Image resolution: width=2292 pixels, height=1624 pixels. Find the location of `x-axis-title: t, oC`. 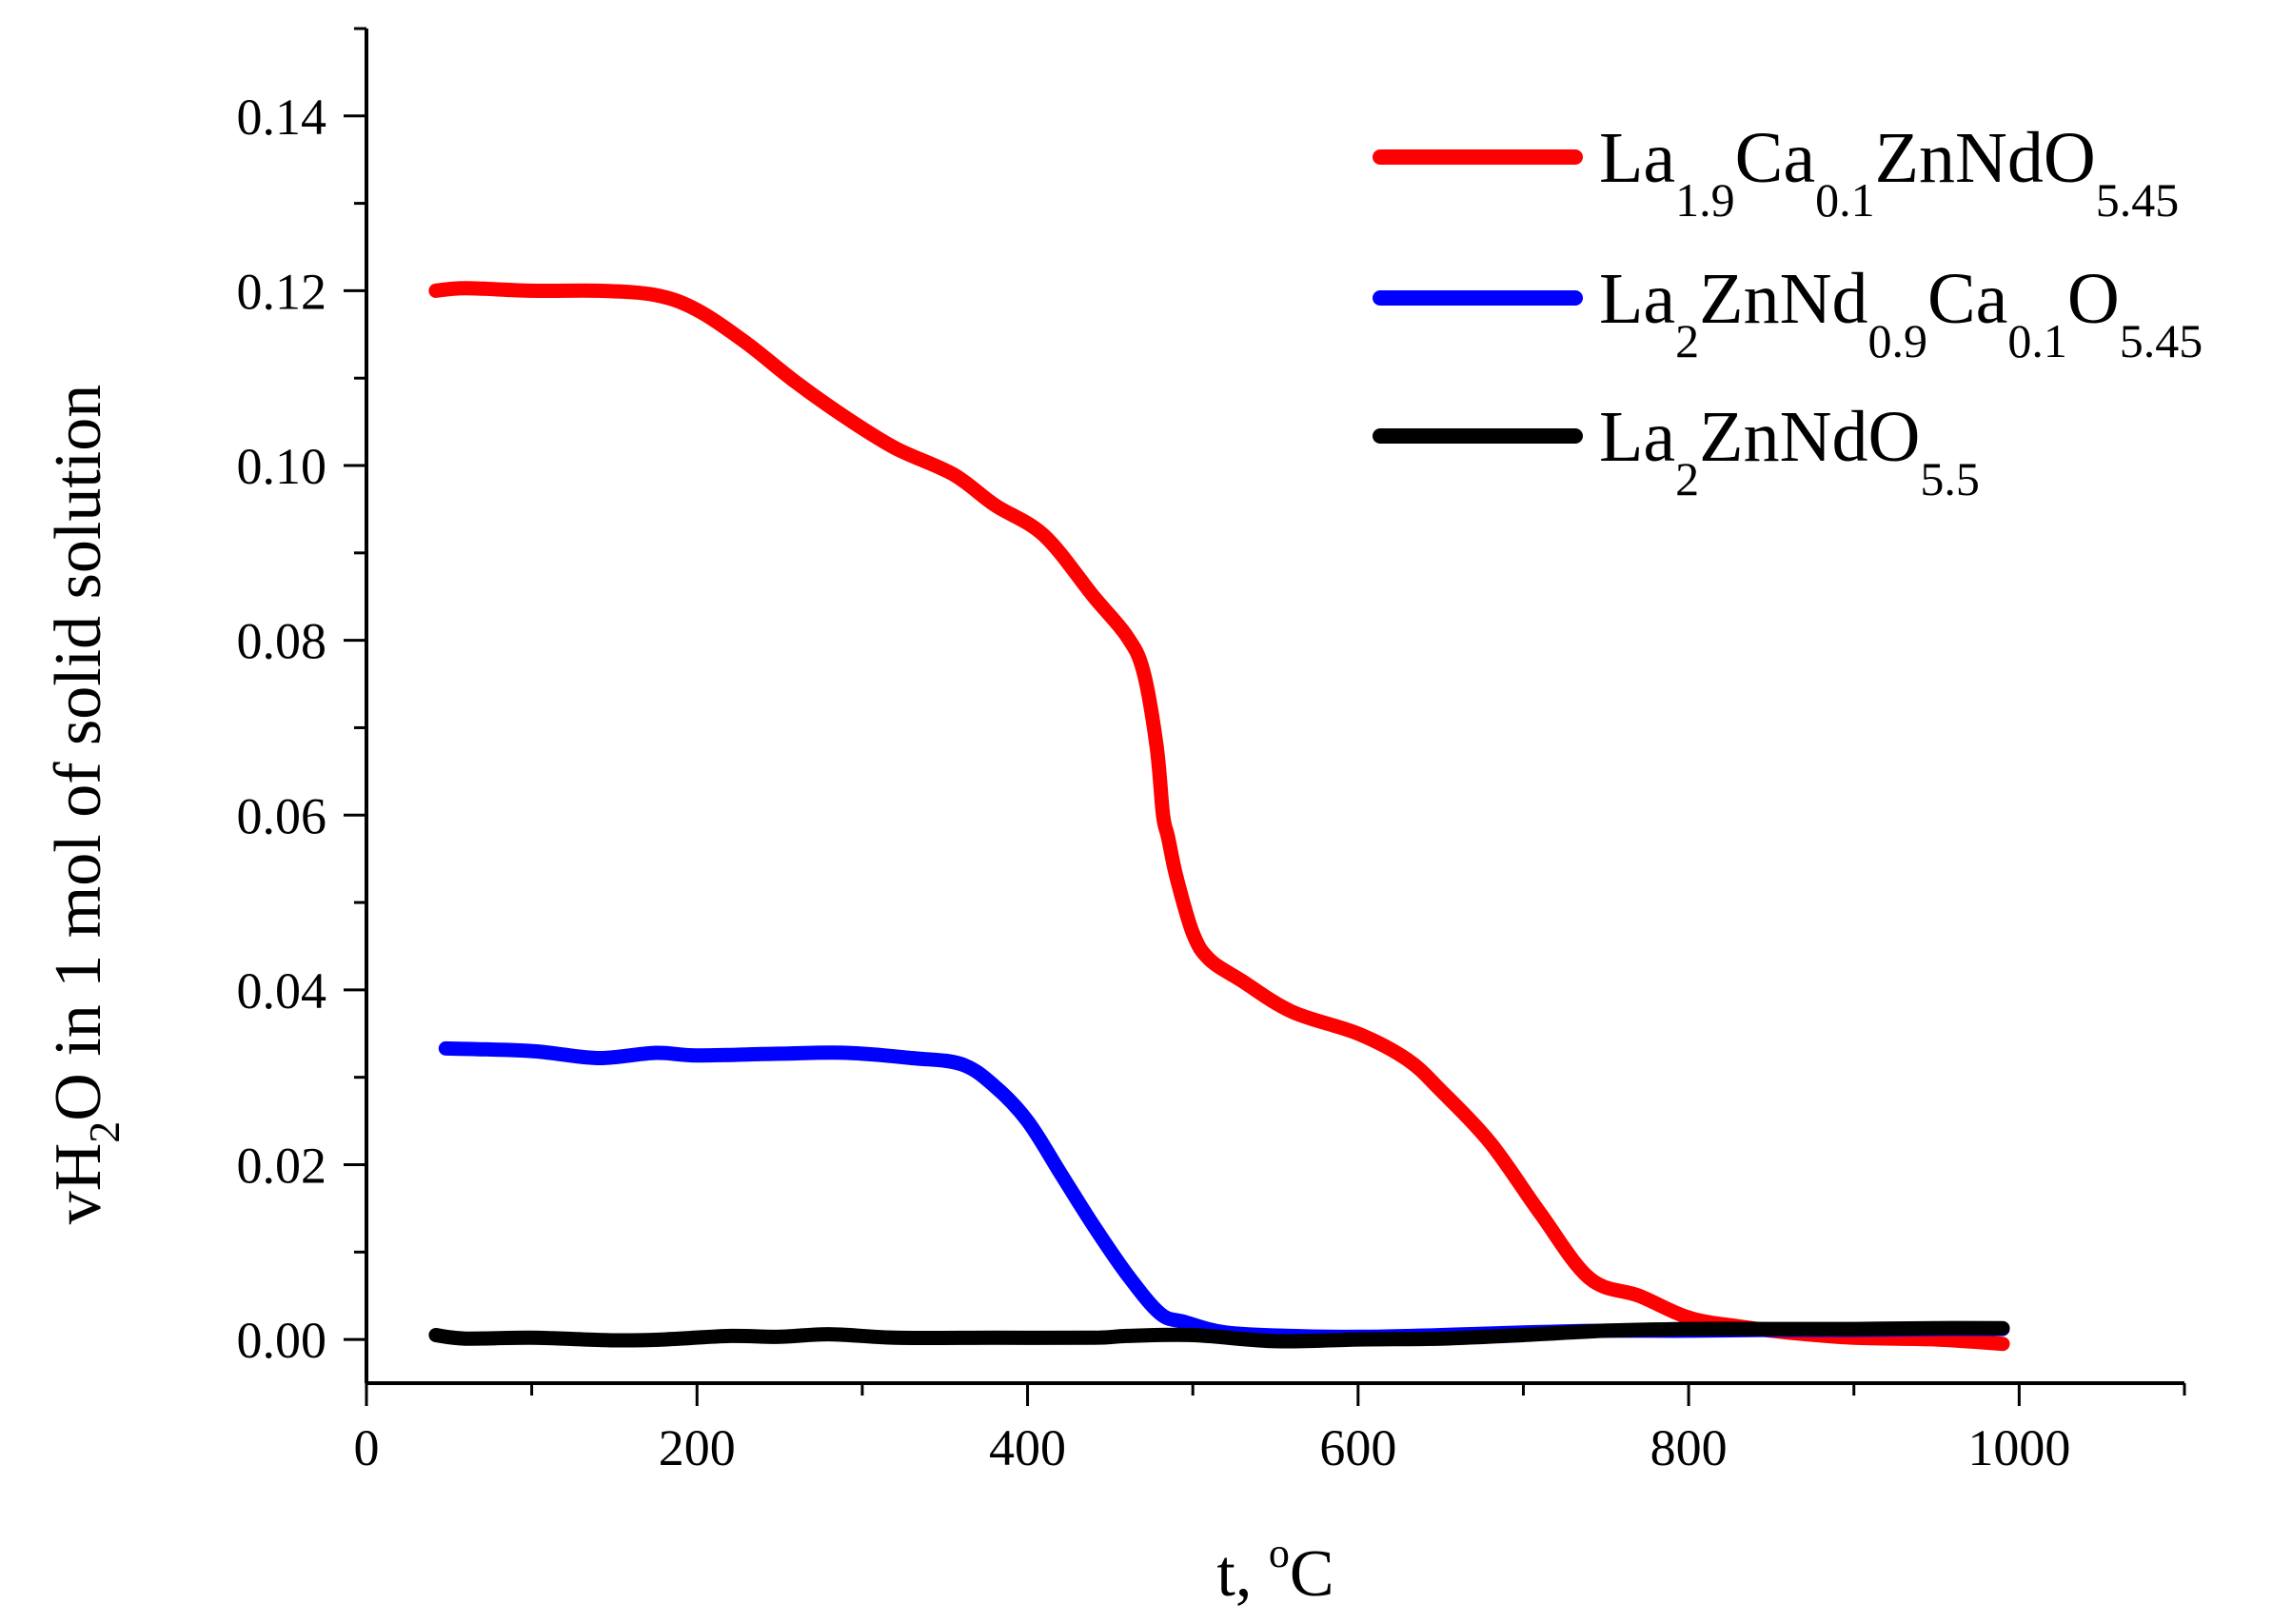

x-axis-title: t, oC is located at coordinates (1275, 1570).